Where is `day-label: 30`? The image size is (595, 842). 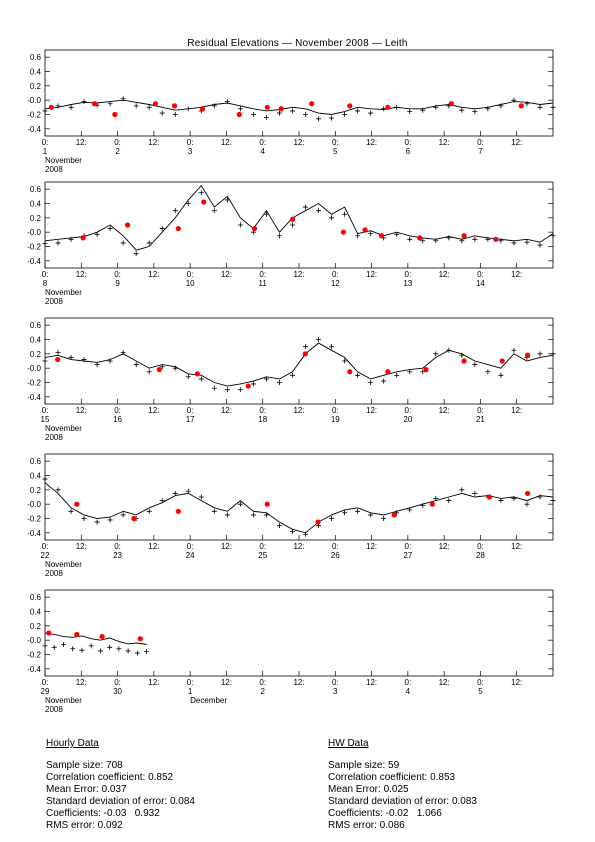 day-label: 30 is located at coordinates (117, 691).